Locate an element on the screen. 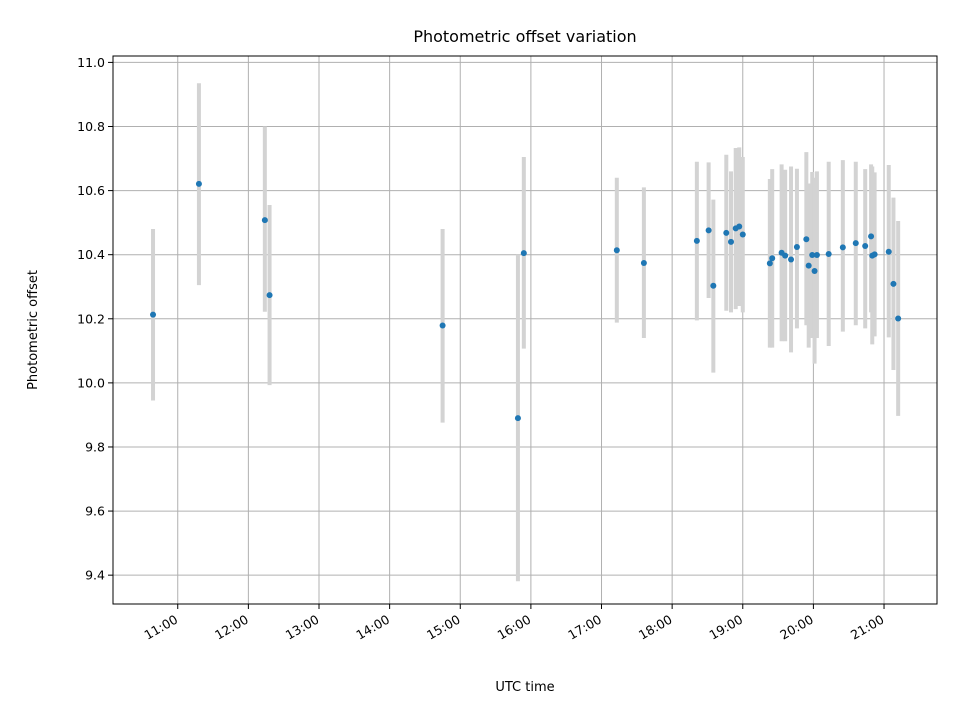 Image resolution: width=960 pixels, height=720 pixels. y-axis-label: Photometric offset is located at coordinates (33, 330).